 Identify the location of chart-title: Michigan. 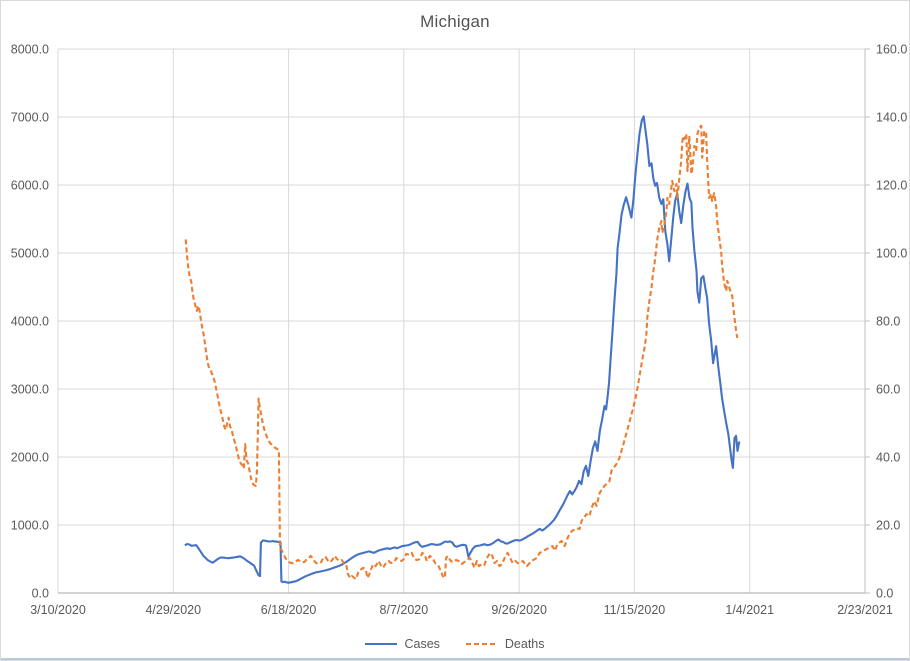
(455, 21).